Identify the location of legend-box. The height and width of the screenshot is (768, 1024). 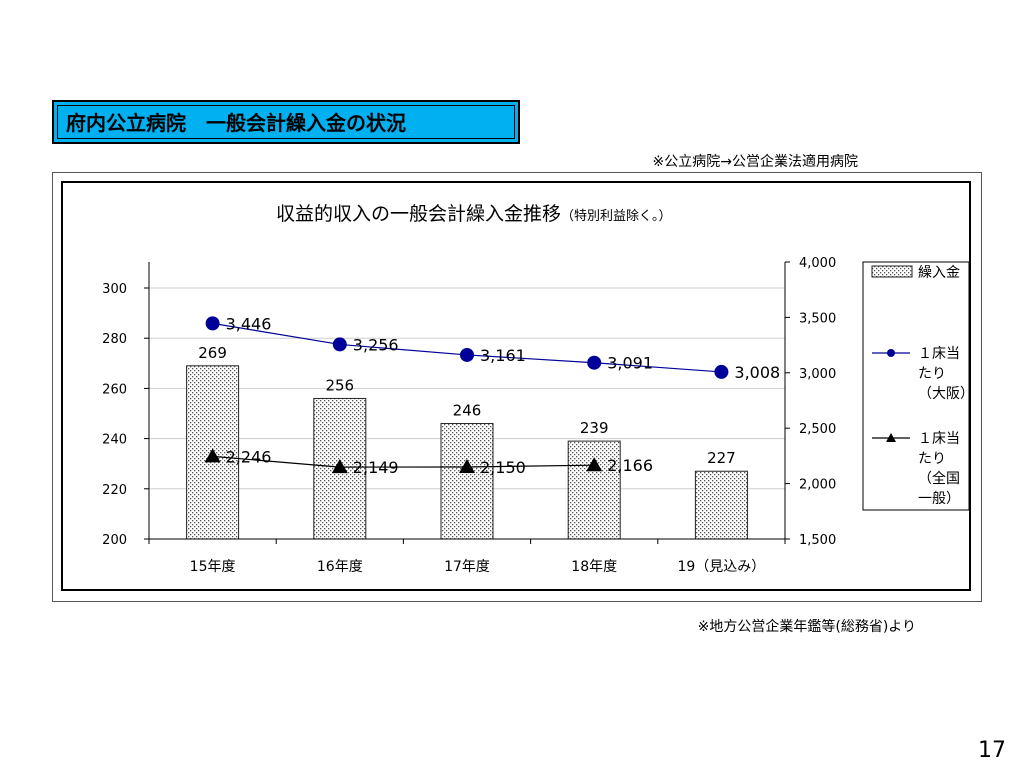
(916, 386).